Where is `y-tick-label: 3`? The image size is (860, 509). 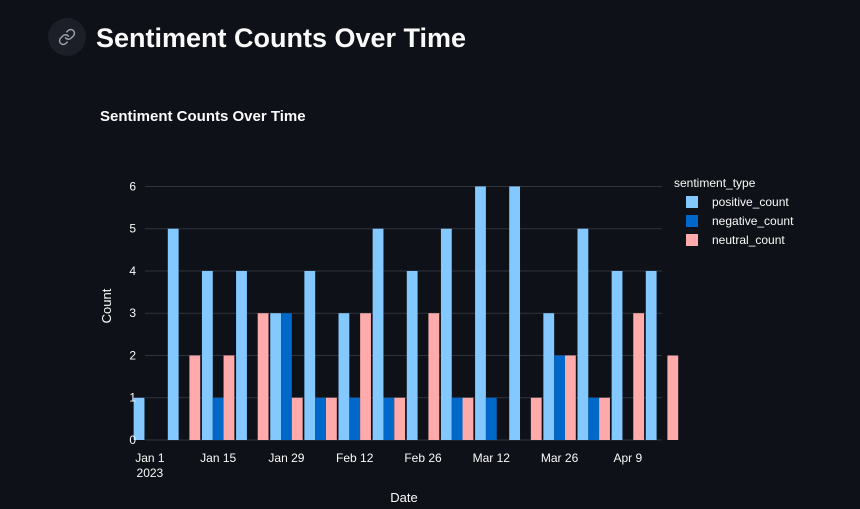 y-tick-label: 3 is located at coordinates (132, 313).